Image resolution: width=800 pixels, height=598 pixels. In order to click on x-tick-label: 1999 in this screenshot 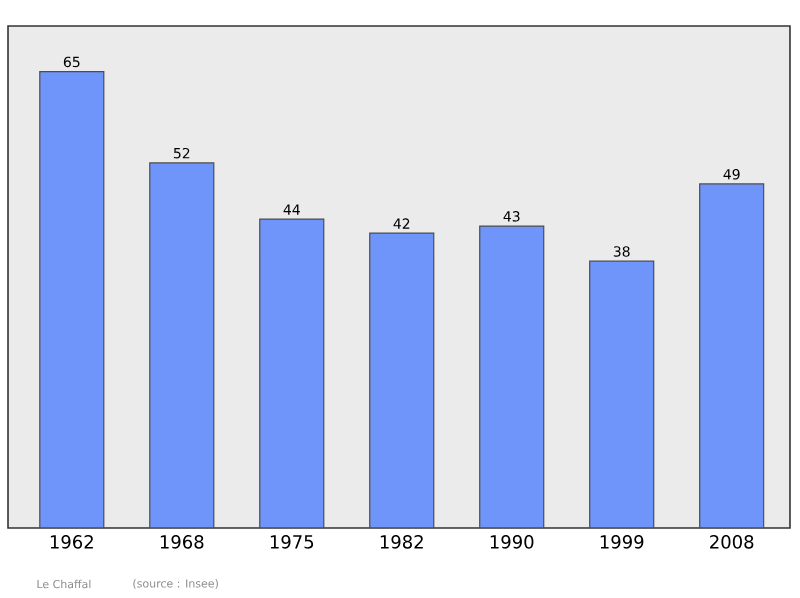, I will do `click(622, 542)`.